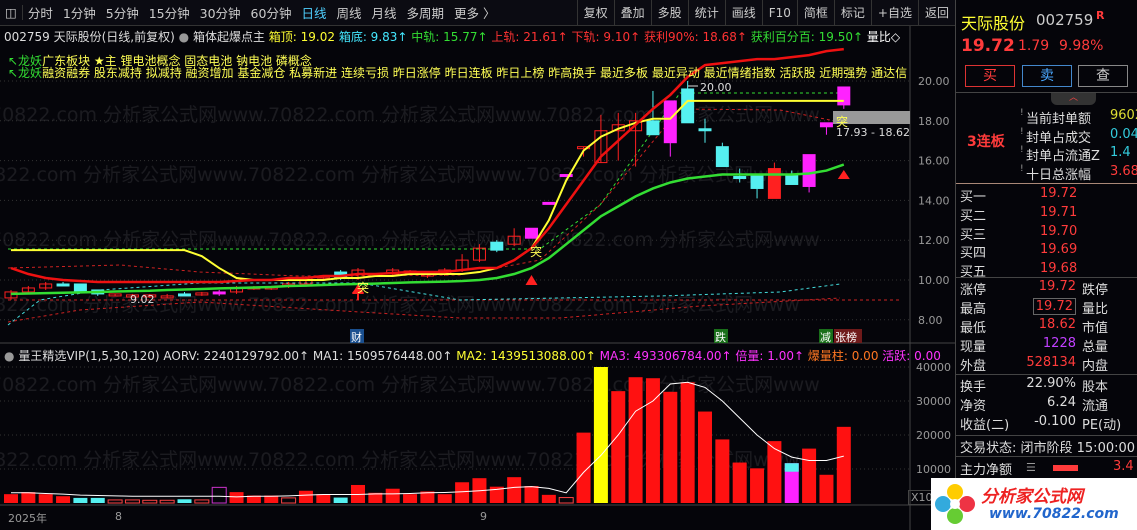 The image size is (1137, 530). I want to click on reduce-tag: 减, so click(825, 337).